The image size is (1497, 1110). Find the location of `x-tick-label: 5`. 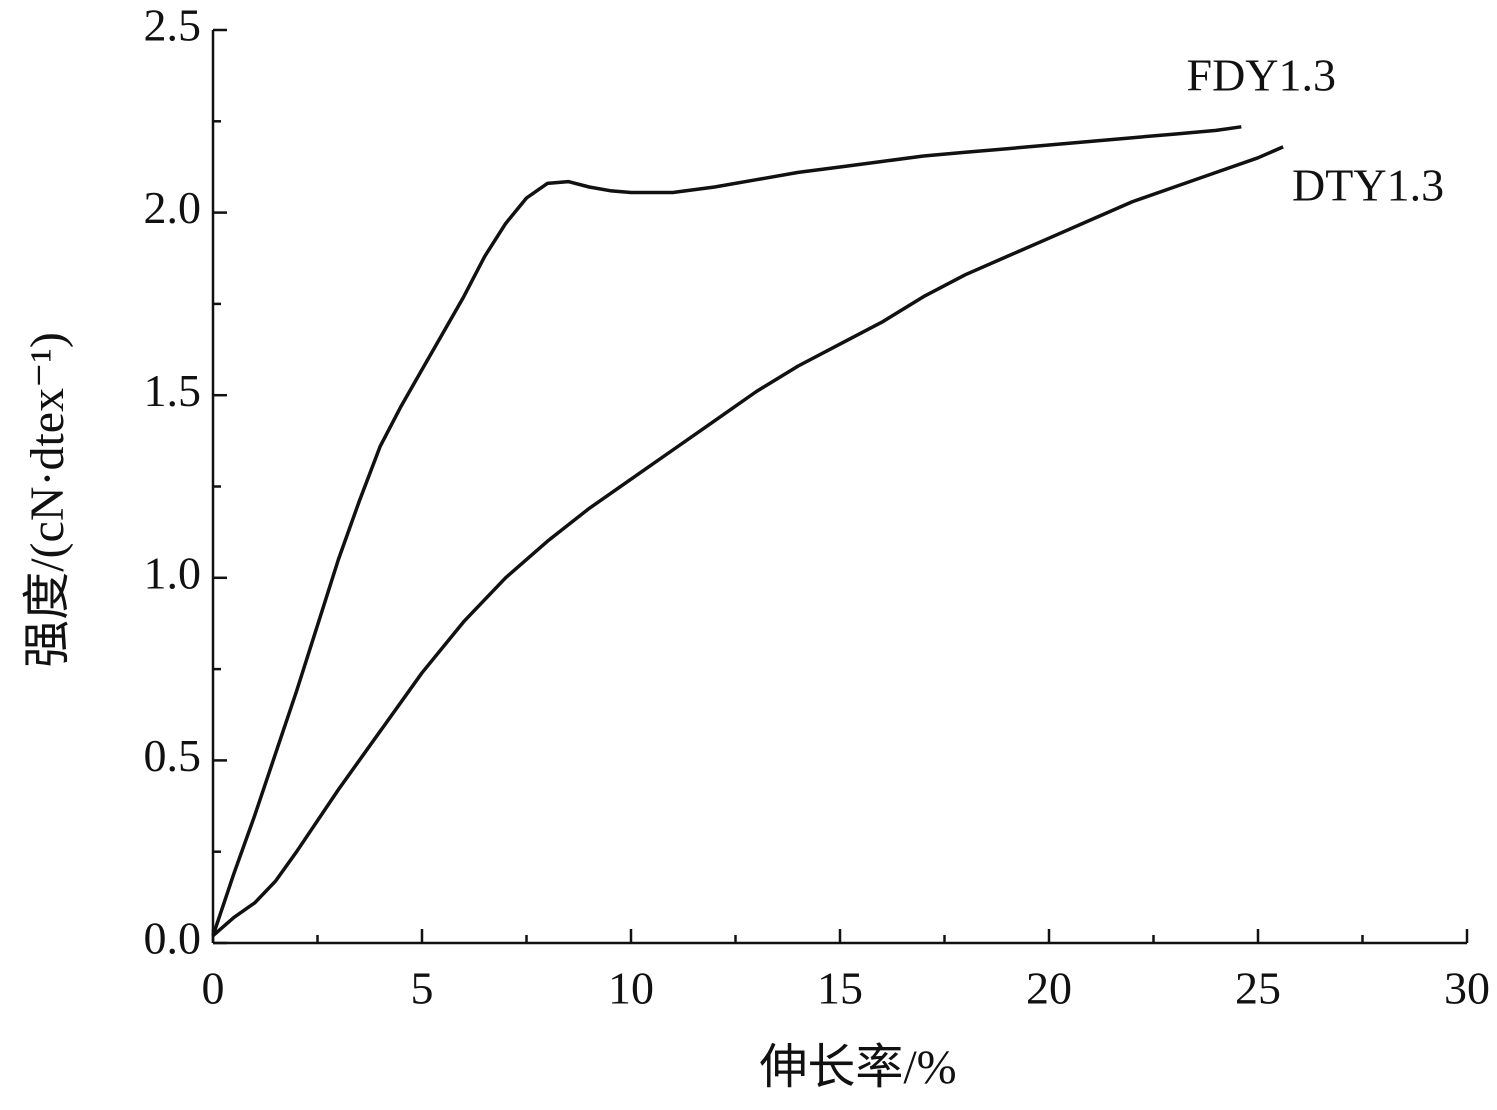

x-tick-label: 5 is located at coordinates (422, 988).